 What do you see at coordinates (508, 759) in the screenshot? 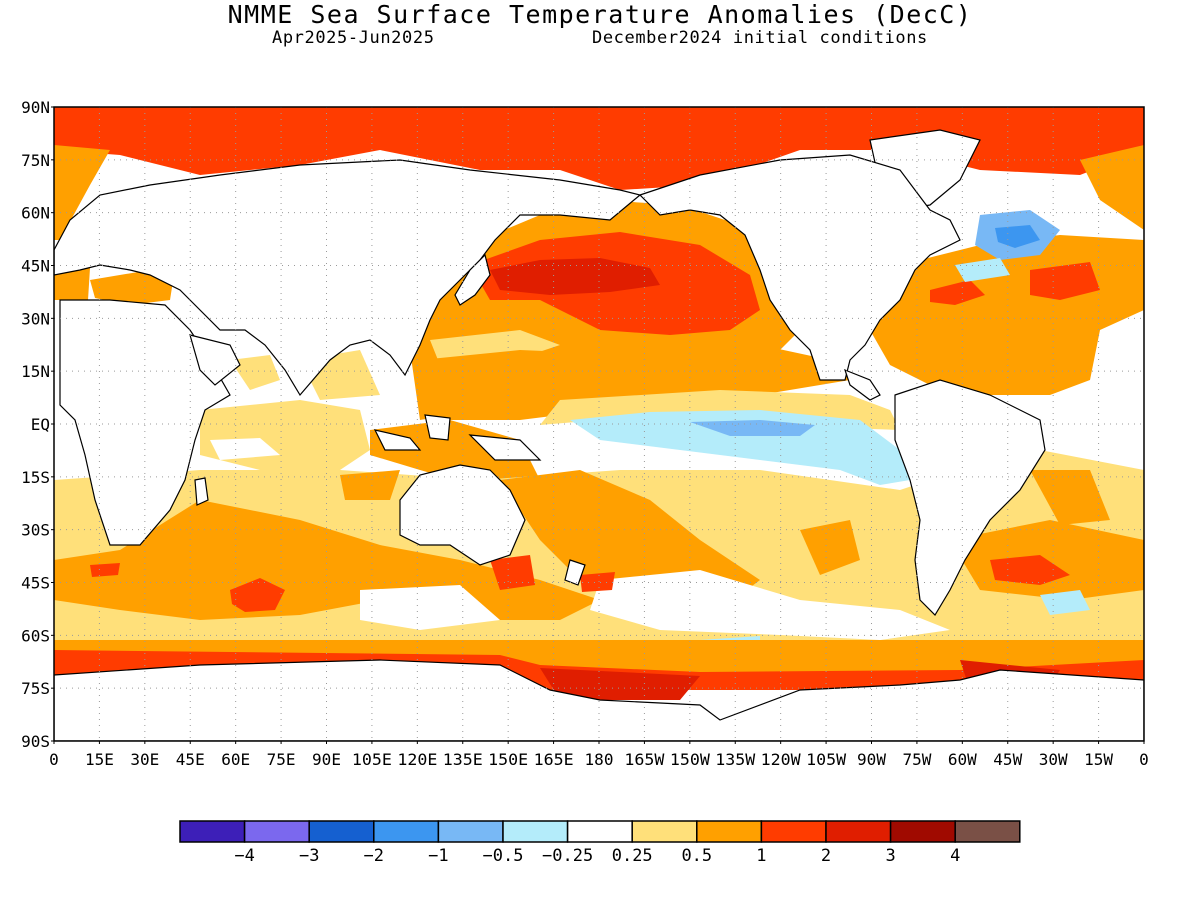
I see `longitude-tick-label: 150E` at bounding box center [508, 759].